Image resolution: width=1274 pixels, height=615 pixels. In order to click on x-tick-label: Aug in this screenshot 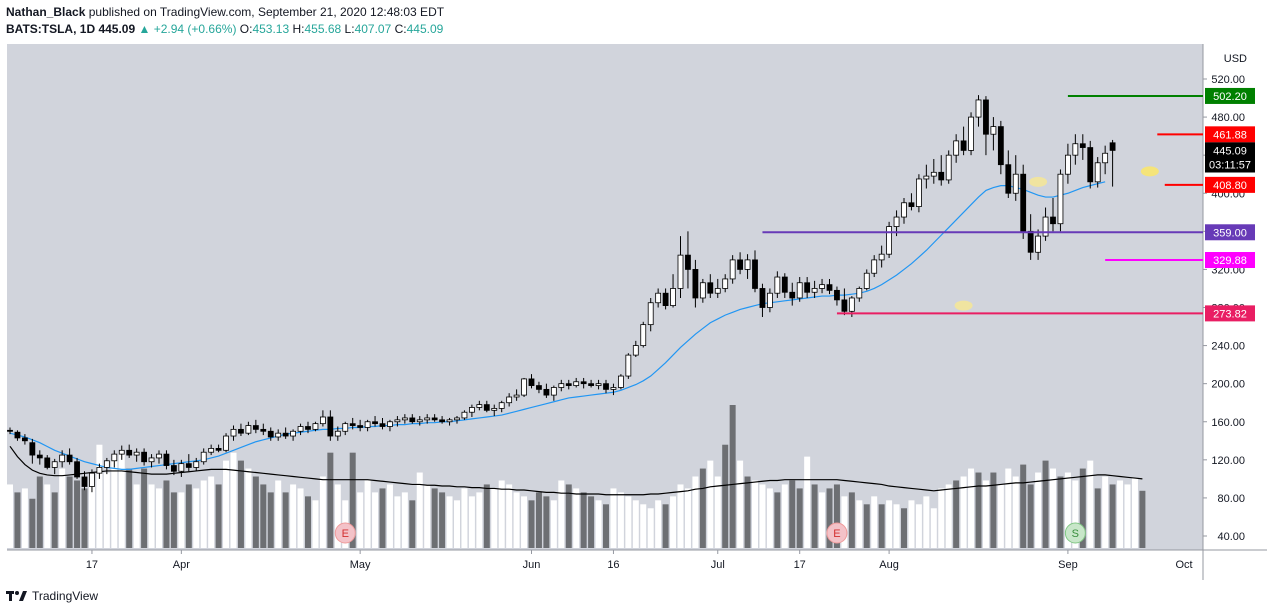, I will do `click(889, 565)`.